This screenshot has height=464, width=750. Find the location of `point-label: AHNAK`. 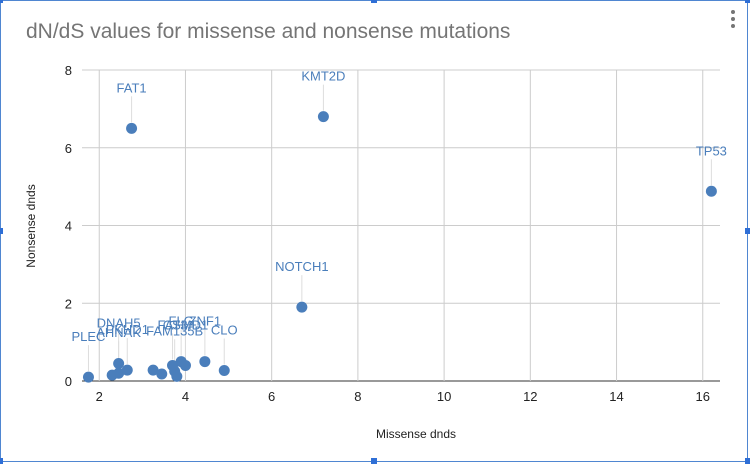

point-label: AHNAK is located at coordinates (118, 332).